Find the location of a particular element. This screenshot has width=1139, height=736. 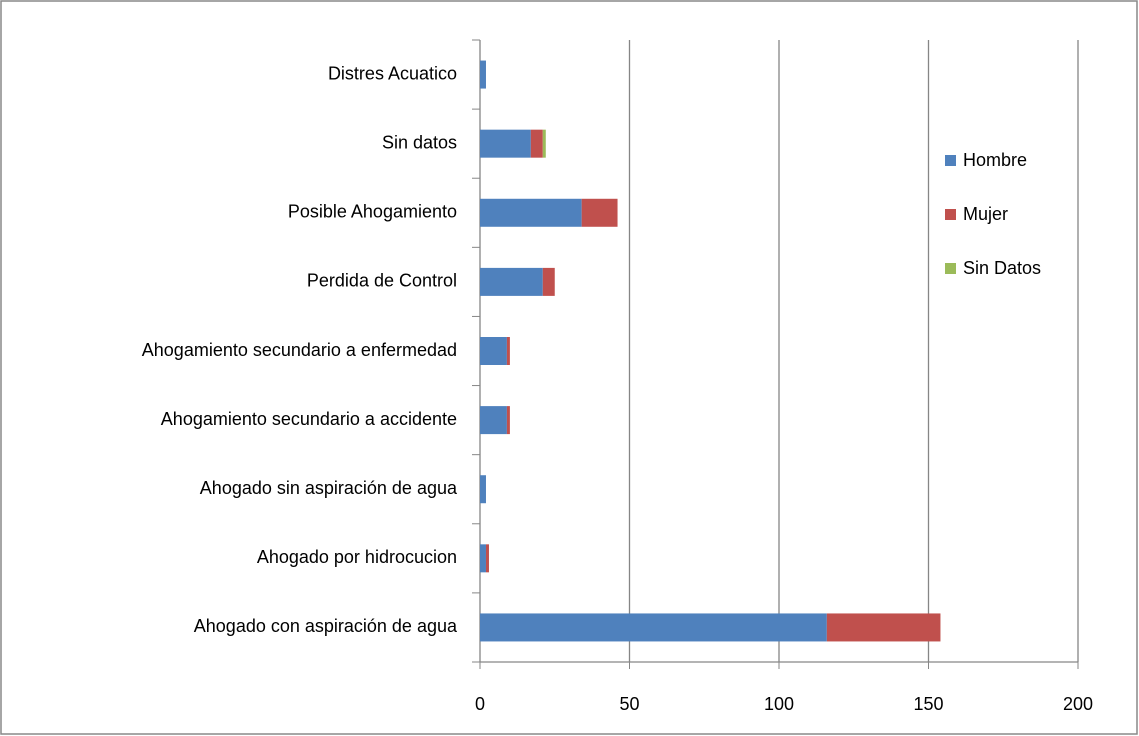

y-tick-label: Sin datos is located at coordinates (419, 142).